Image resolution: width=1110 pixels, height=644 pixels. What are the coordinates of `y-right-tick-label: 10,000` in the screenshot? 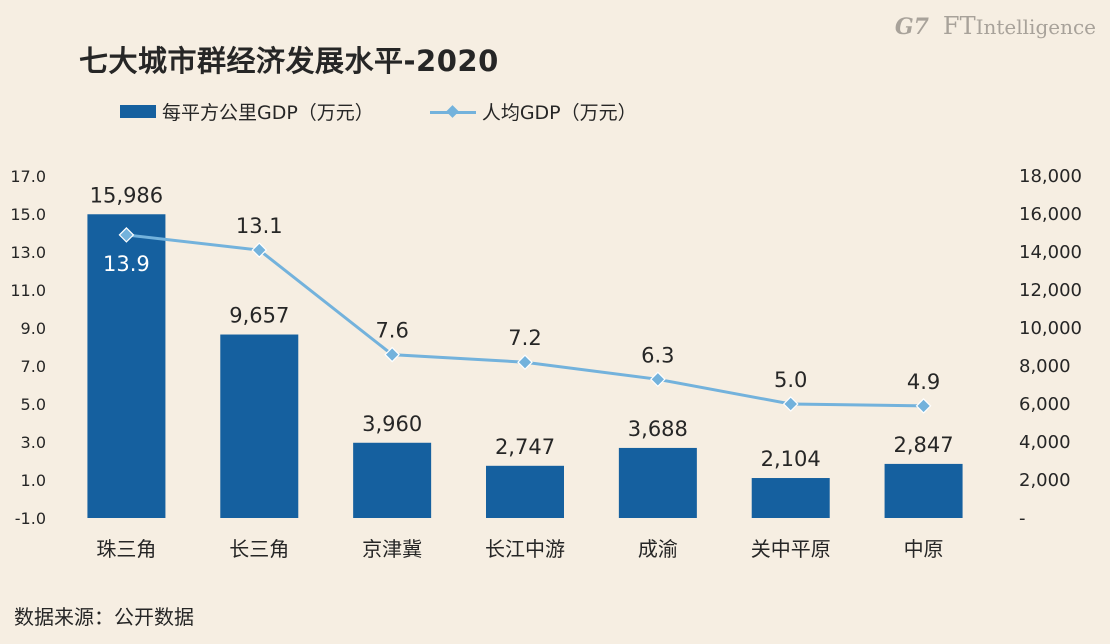 It's located at (1050, 328).